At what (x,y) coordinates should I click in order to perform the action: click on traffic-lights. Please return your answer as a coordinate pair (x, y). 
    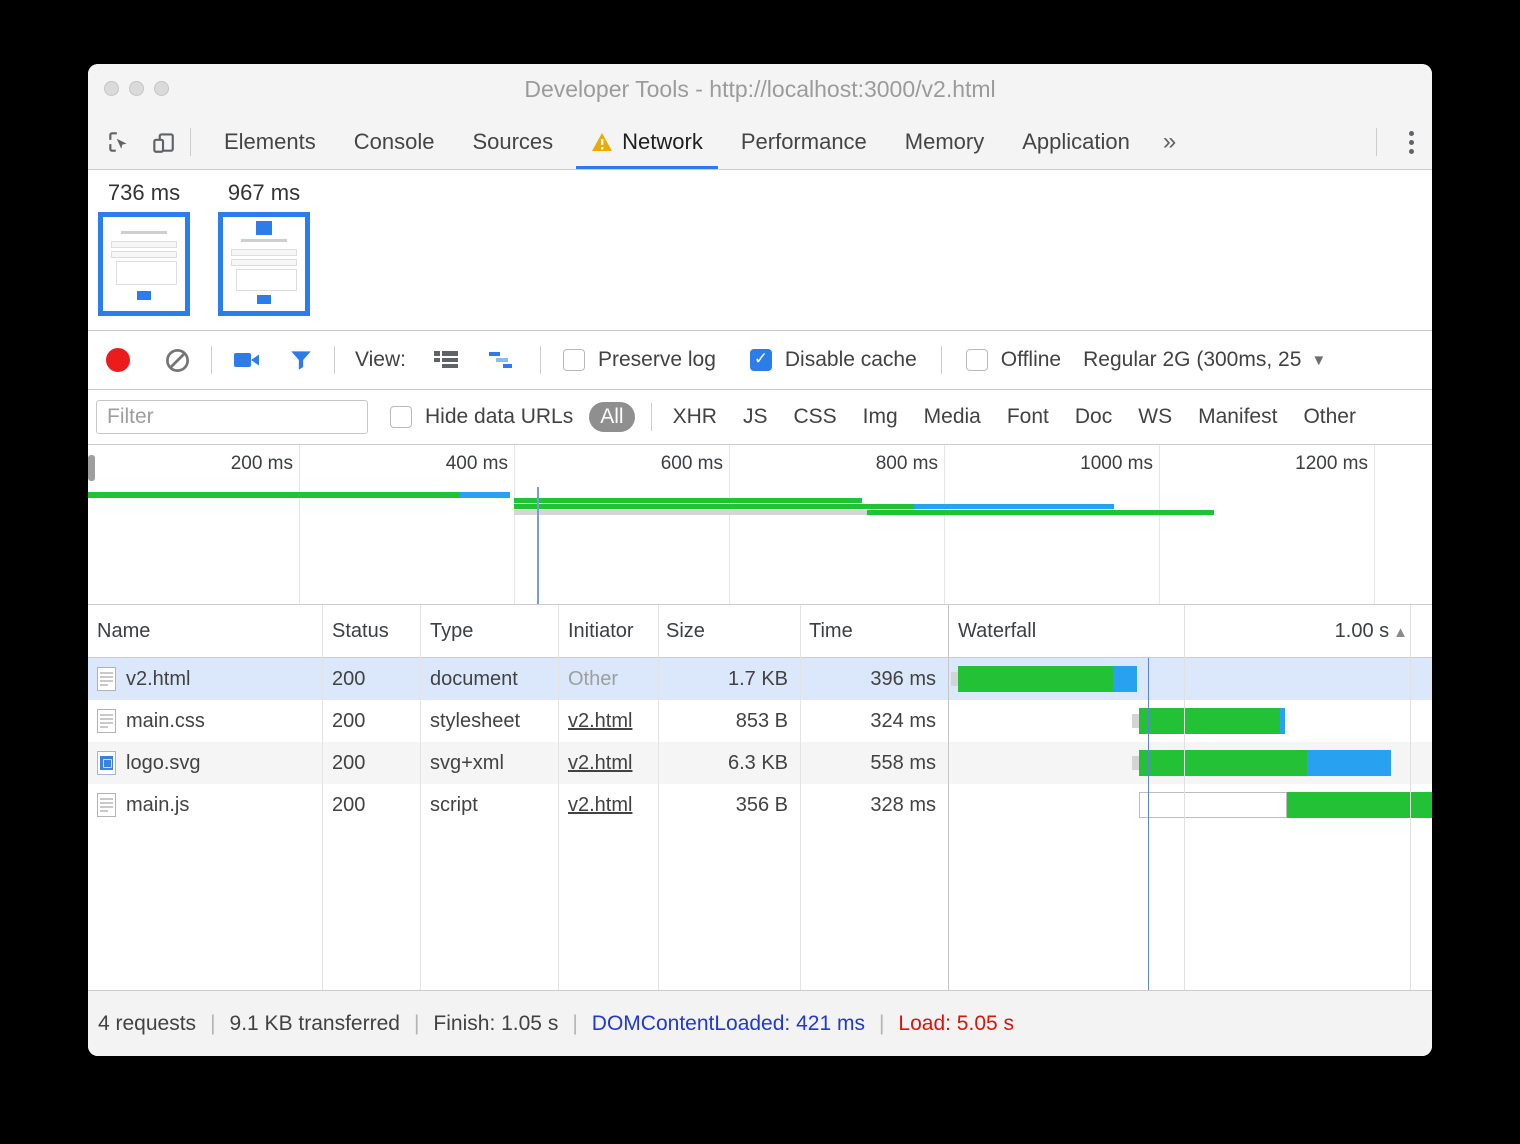
    Looking at the image, I should click on (136, 88).